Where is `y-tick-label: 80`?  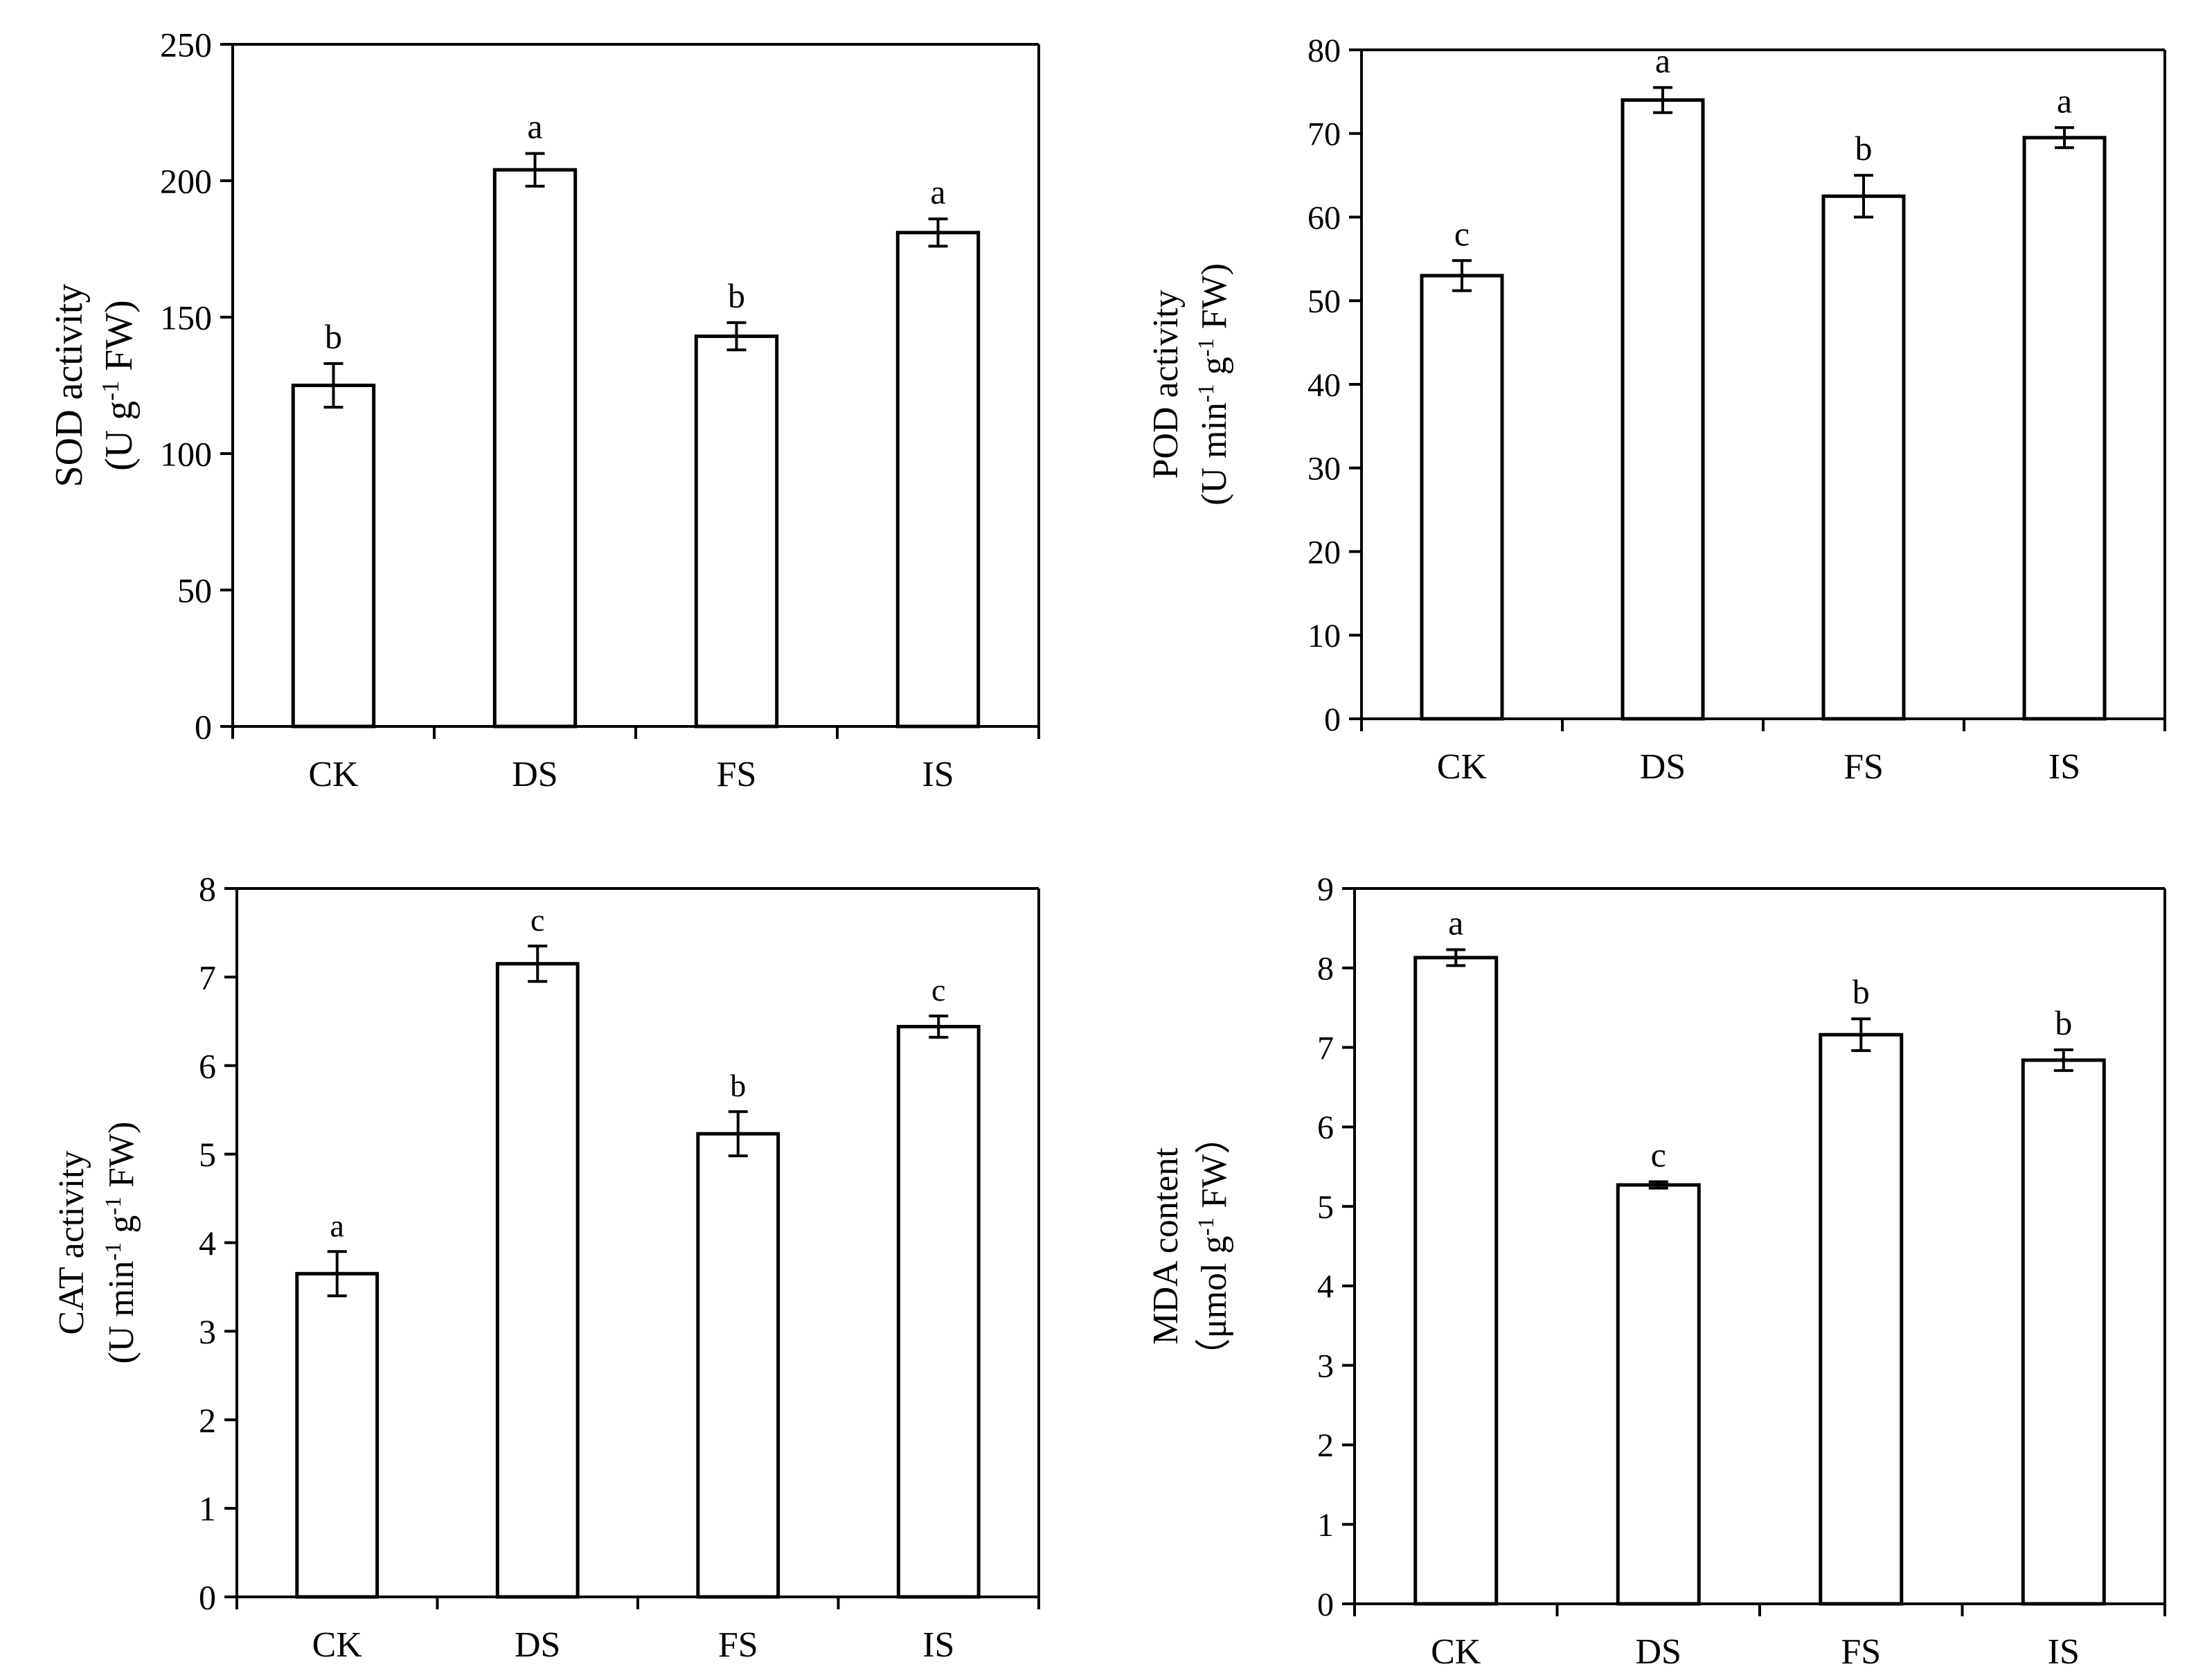 y-tick-label: 80 is located at coordinates (1324, 51).